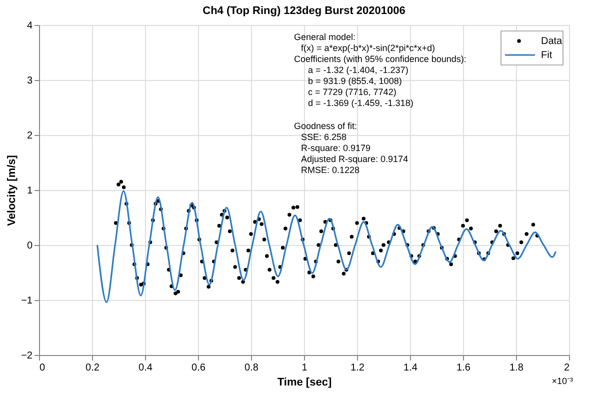  Describe the element at coordinates (411, 368) in the screenshot. I see `x-tick-label: 1.4` at that location.